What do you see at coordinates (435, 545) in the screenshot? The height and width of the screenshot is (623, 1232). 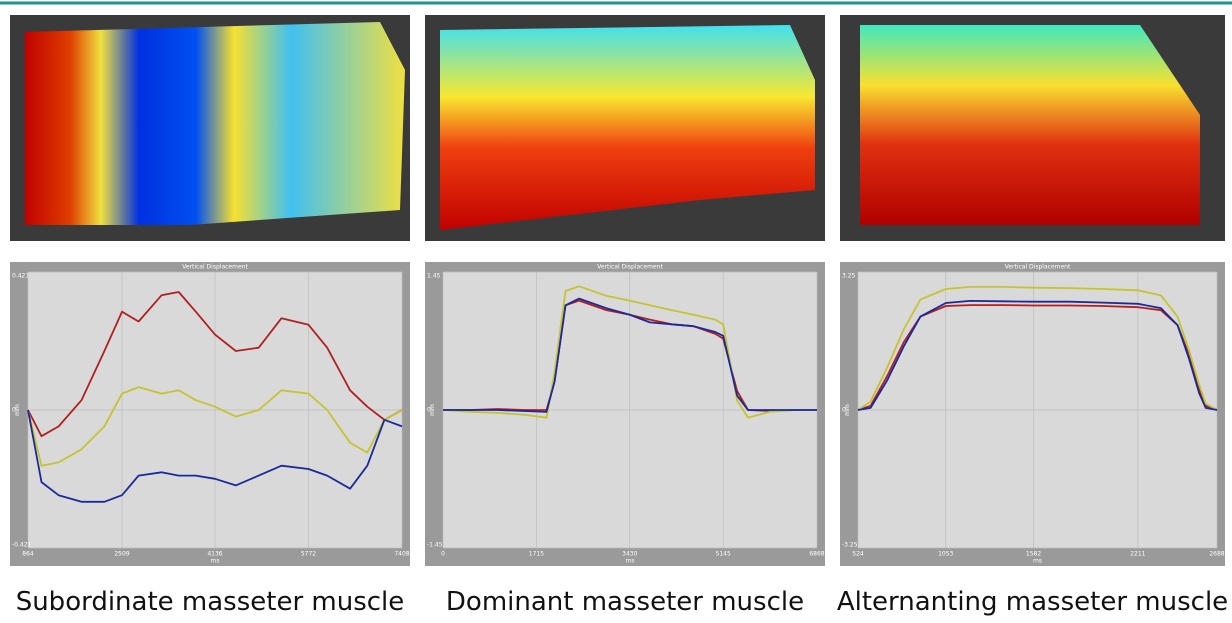 I see `y-tick-label: -1.45` at bounding box center [435, 545].